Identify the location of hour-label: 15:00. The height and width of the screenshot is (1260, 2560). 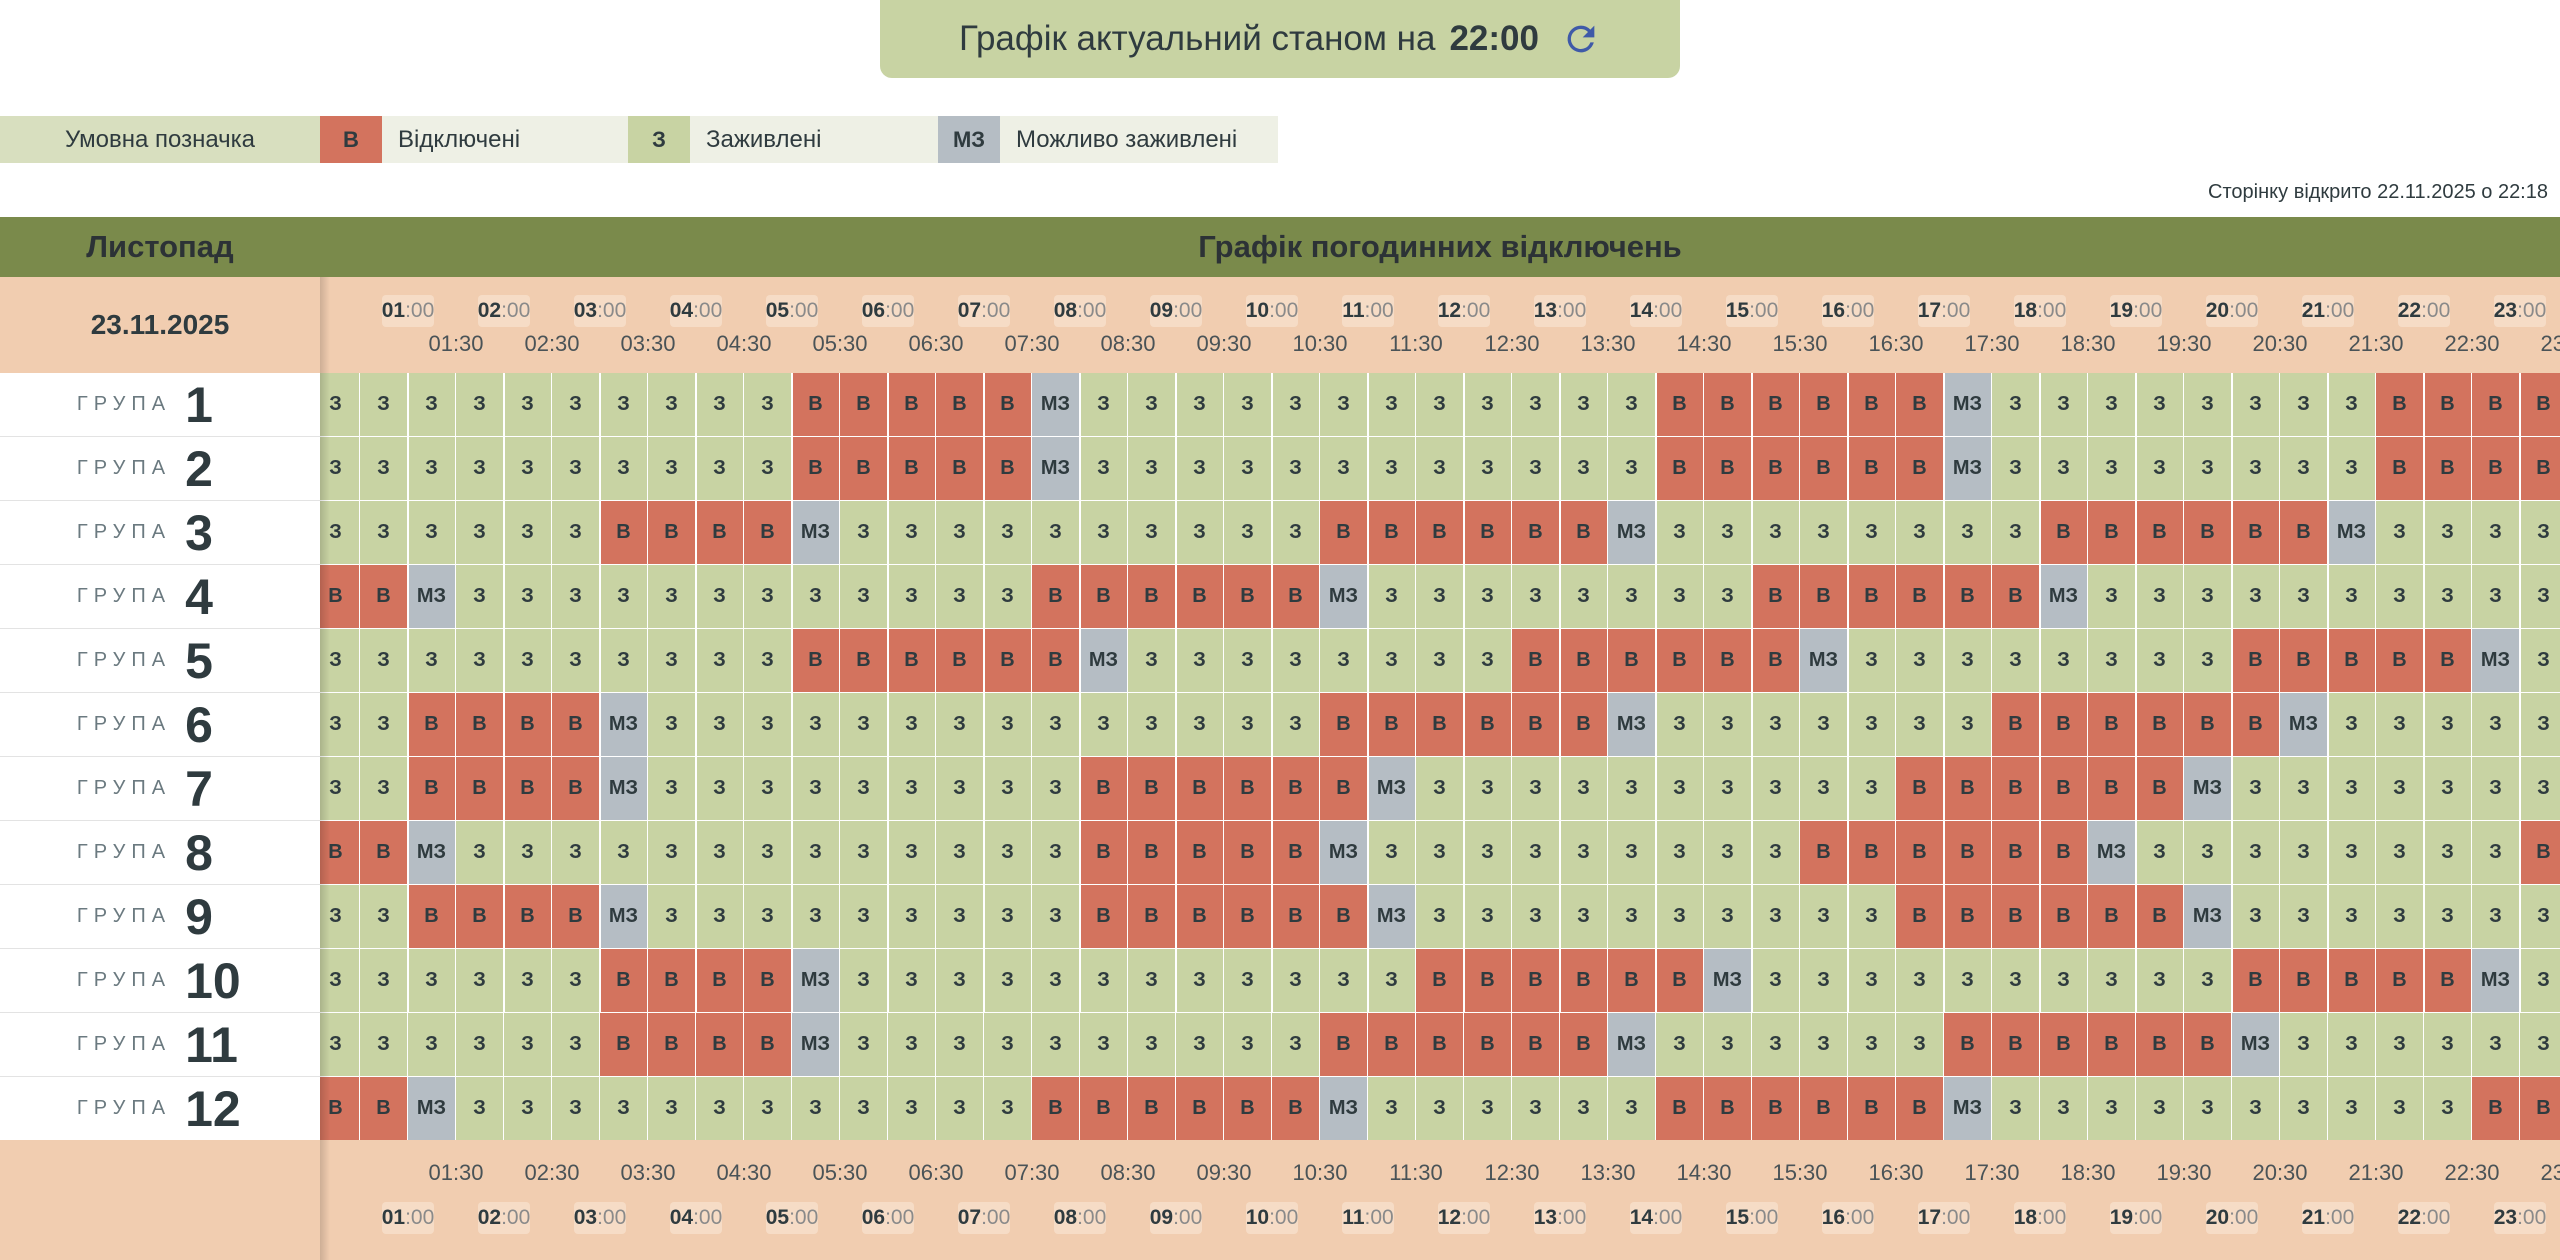
(1752, 311).